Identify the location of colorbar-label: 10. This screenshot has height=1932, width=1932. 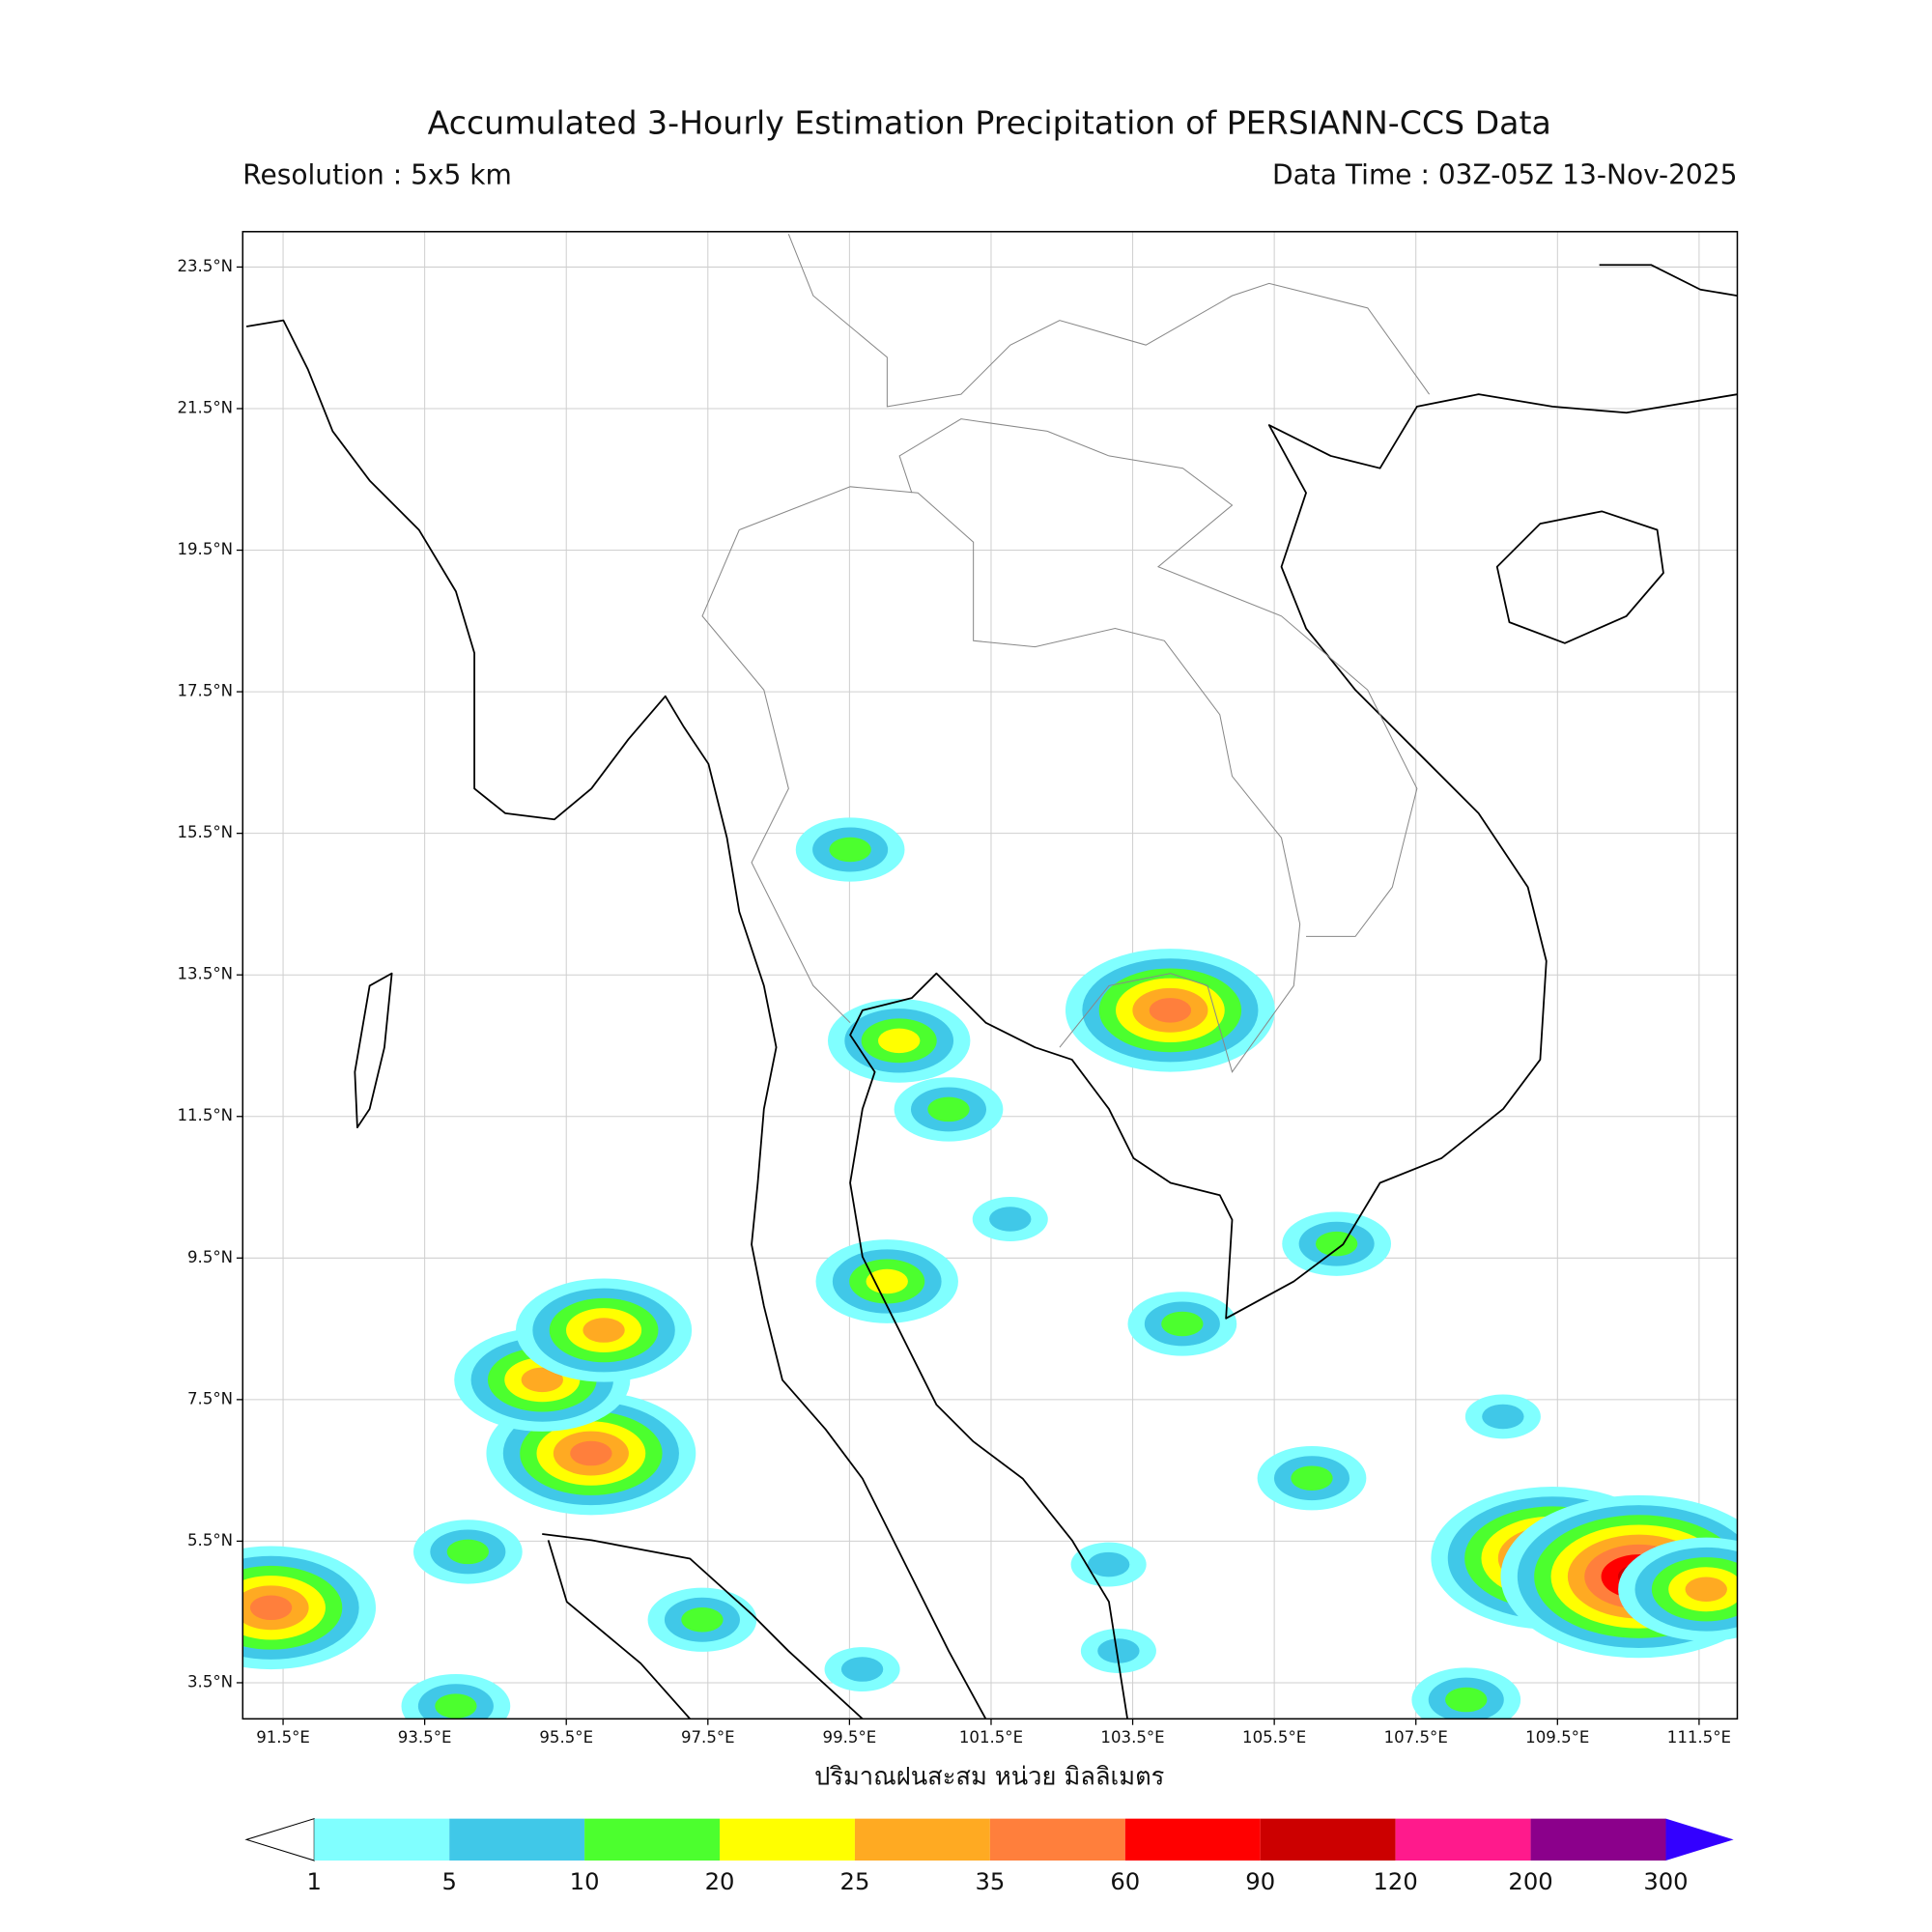
(585, 1881).